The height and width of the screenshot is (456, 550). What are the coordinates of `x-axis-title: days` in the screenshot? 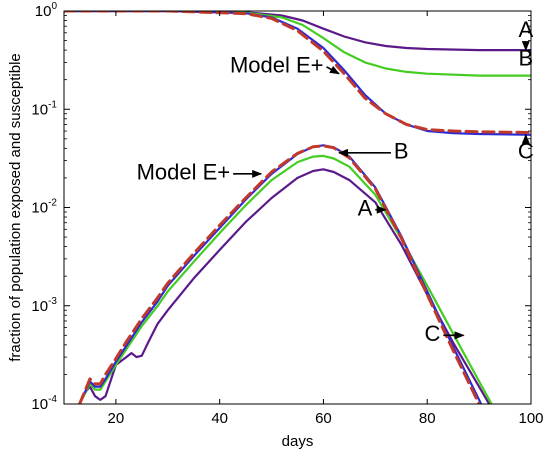 It's located at (298, 441).